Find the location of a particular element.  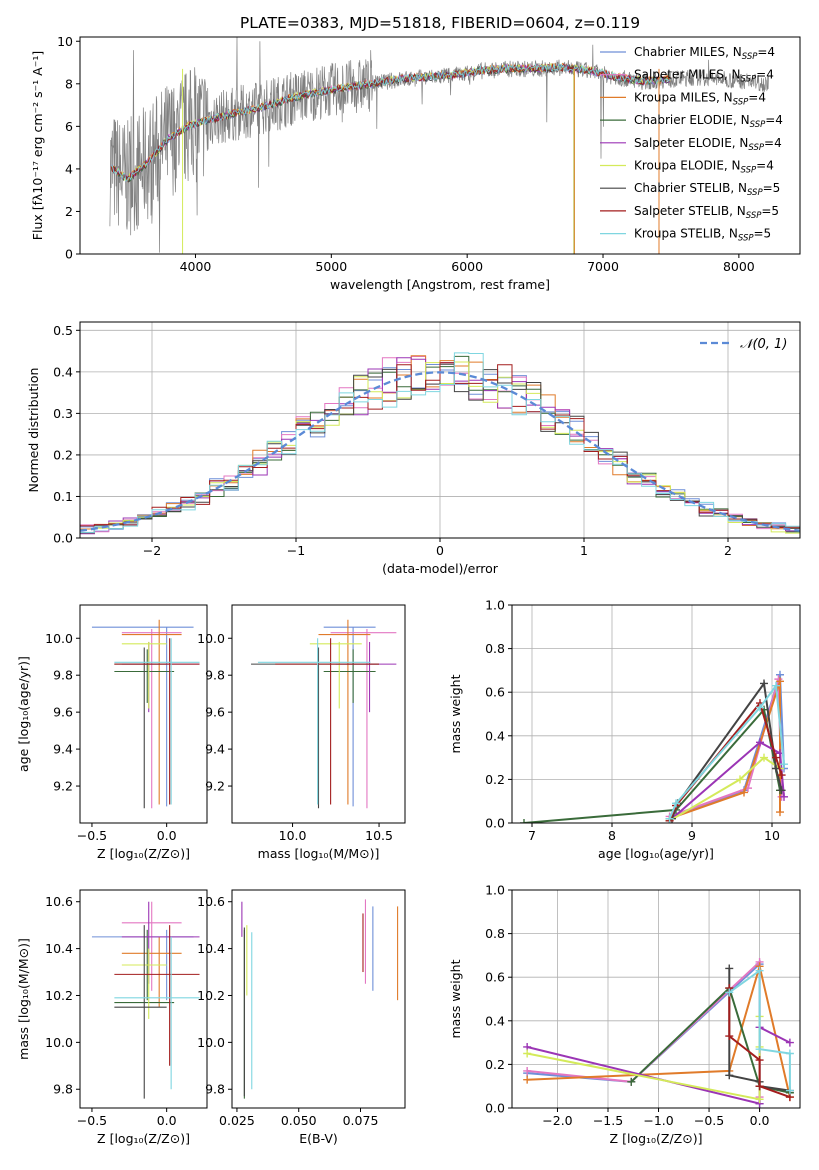

tick-label-y: 0.6 is located at coordinates (495, 977).